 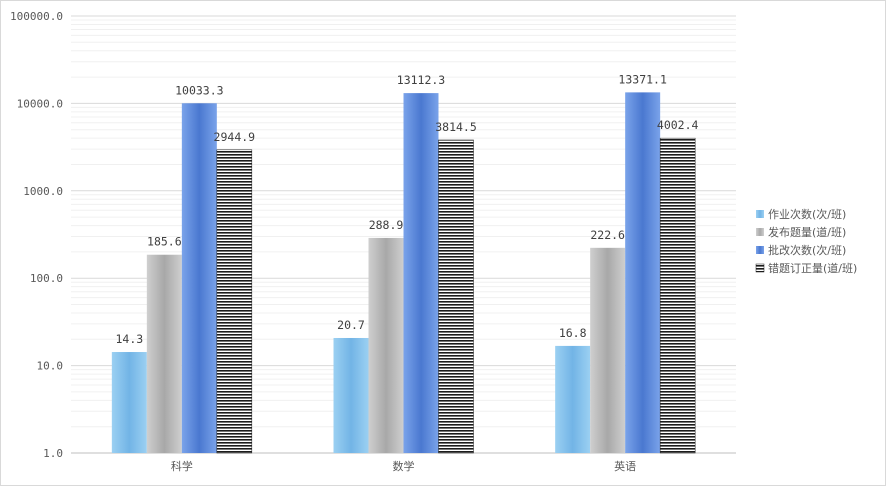 I want to click on x-axis: 科学 数学 英语, so click(x=403, y=466).